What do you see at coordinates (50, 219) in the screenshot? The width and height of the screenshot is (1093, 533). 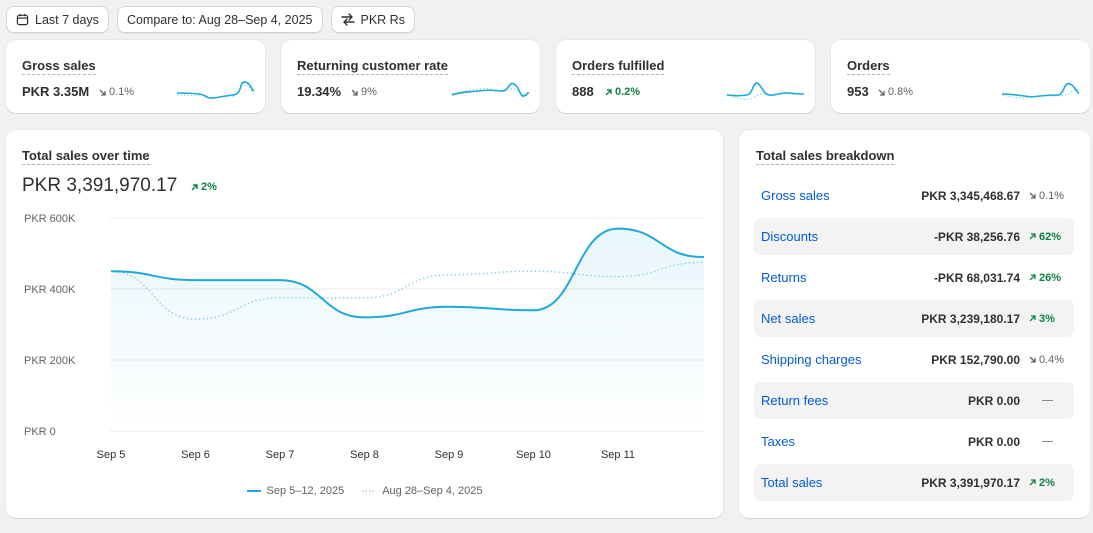 I see `y-tick-label: PKR 600K` at bounding box center [50, 219].